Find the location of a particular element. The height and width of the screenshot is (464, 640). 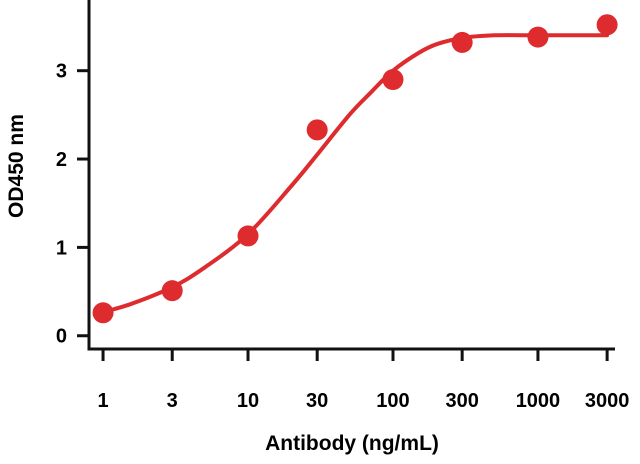

x-tick-label: 1 is located at coordinates (102, 401).